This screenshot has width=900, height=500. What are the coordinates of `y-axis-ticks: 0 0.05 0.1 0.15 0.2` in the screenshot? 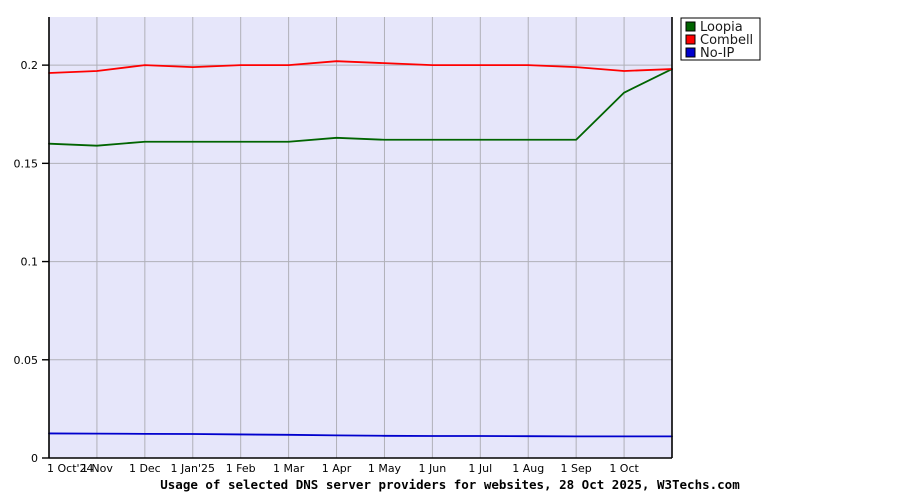 It's located at (31, 262).